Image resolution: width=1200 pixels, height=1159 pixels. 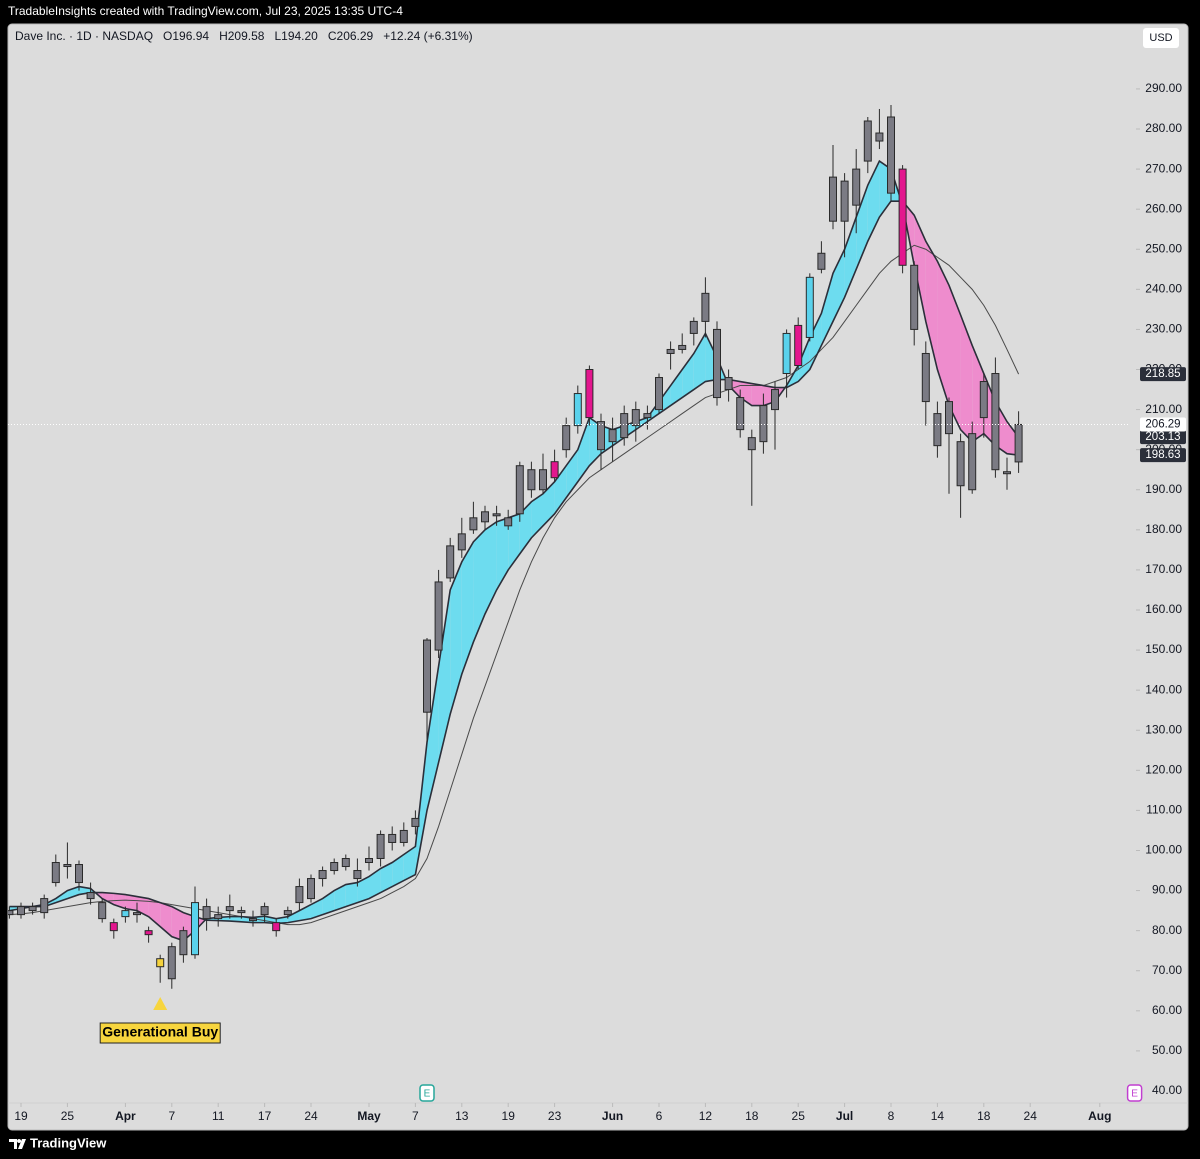 I want to click on event-badge, so click(x=427, y=1093).